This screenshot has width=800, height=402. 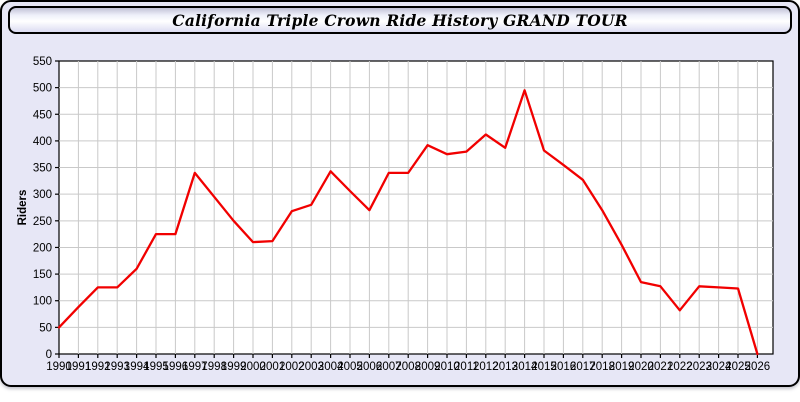 What do you see at coordinates (234, 367) in the screenshot?
I see `x-tick-label: 1999` at bounding box center [234, 367].